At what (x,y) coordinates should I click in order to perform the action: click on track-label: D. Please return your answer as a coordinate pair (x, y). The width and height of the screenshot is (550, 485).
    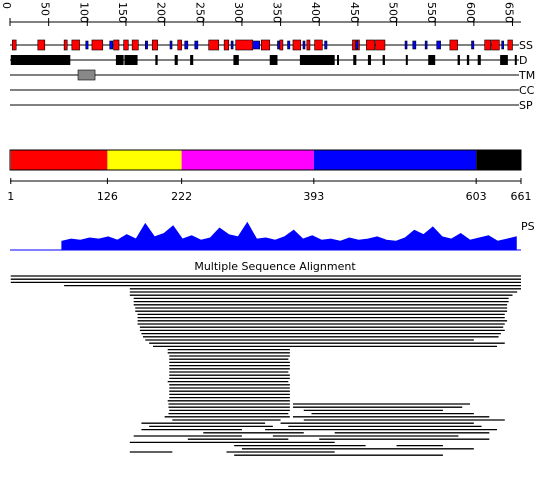
    Looking at the image, I should click on (523, 60).